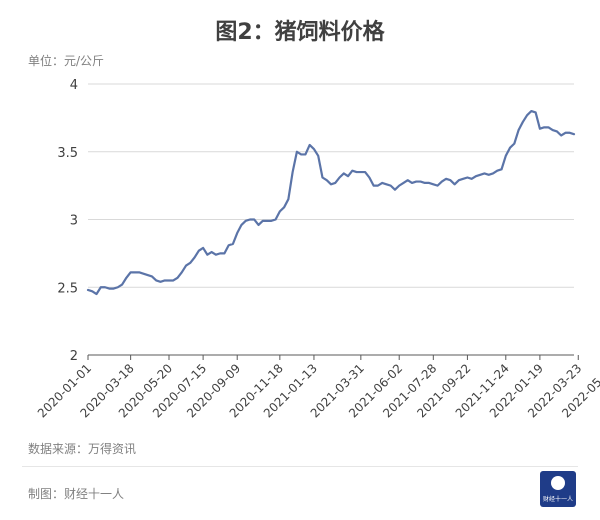  Describe the element at coordinates (558, 483) in the screenshot. I see `globe-icon` at that location.